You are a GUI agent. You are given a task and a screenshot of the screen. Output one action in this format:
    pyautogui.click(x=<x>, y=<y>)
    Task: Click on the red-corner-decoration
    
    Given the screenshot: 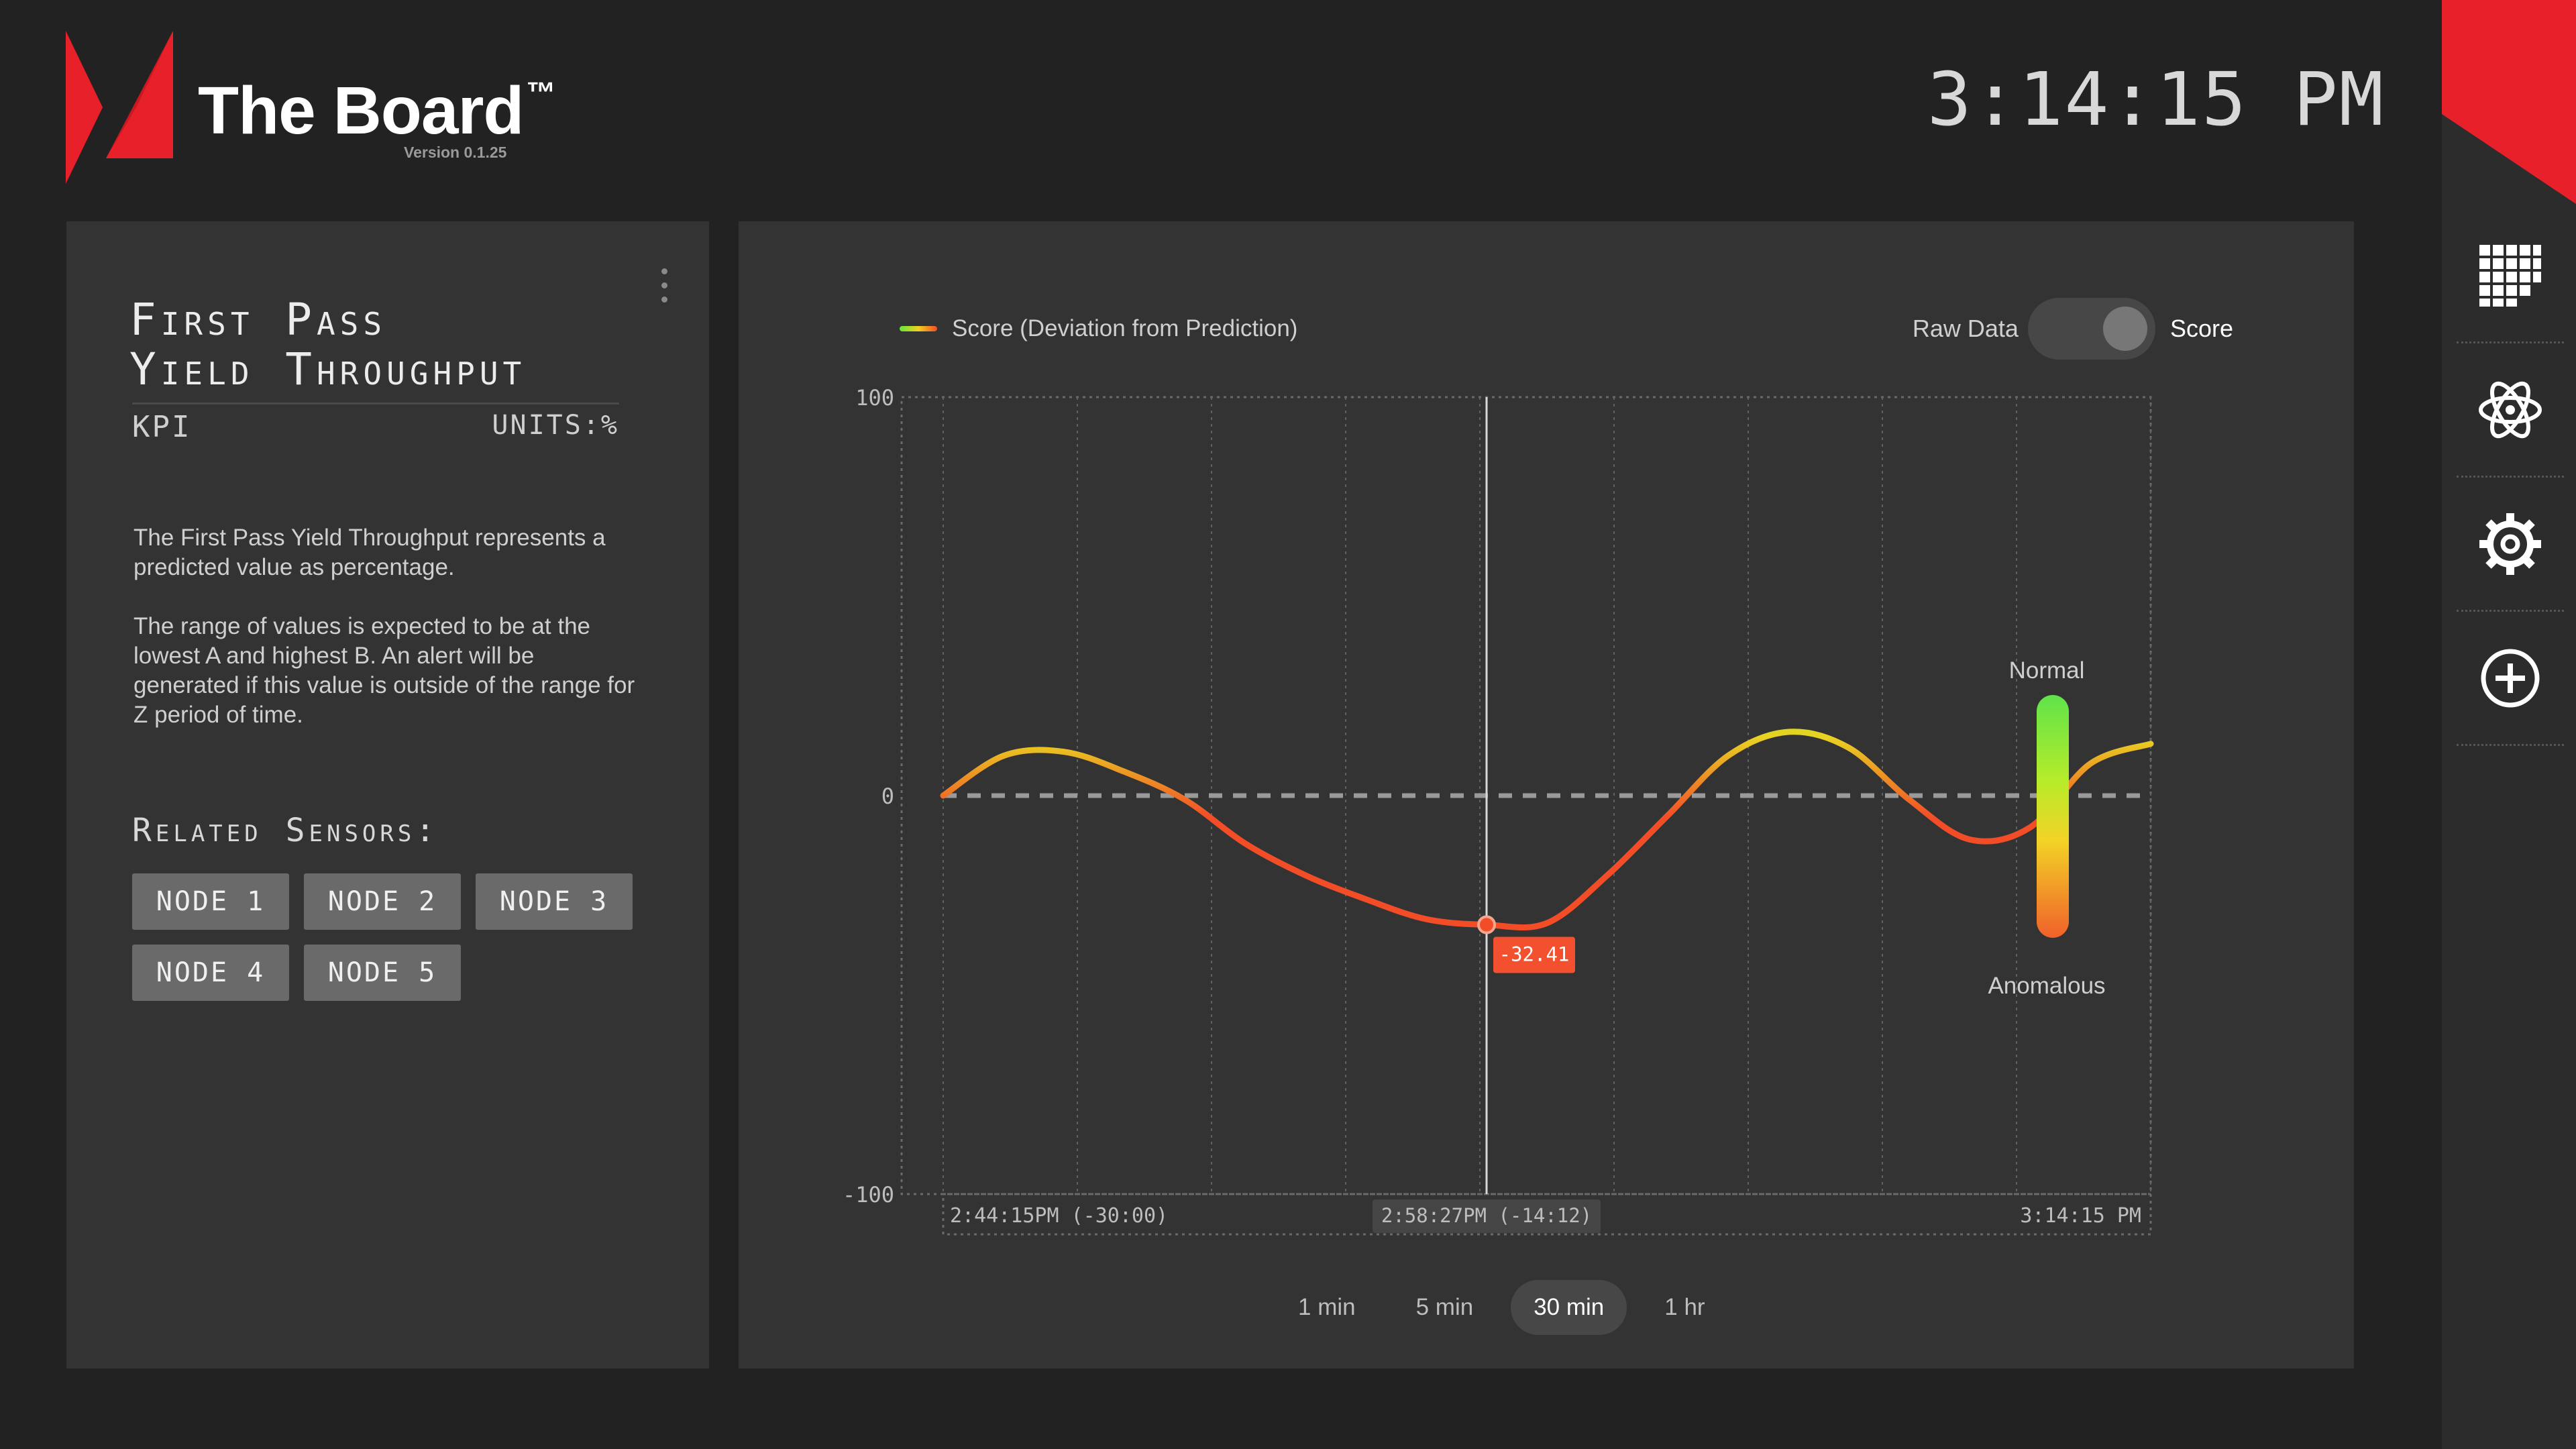 What is the action you would take?
    pyautogui.click(x=2509, y=102)
    